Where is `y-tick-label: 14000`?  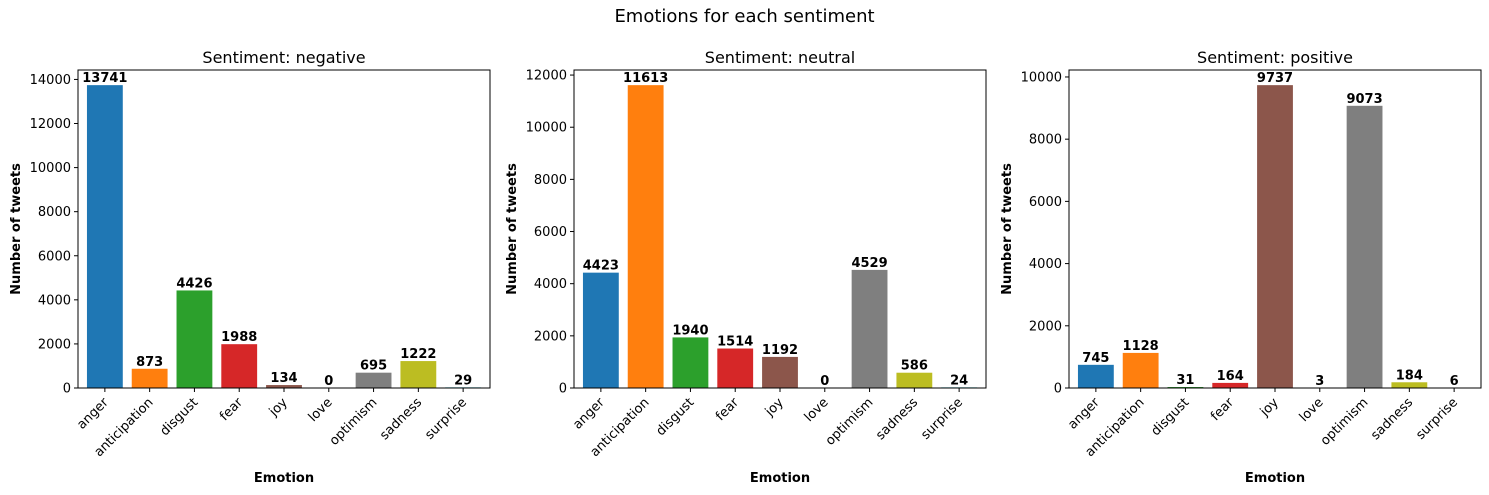 y-tick-label: 14000 is located at coordinates (50, 80).